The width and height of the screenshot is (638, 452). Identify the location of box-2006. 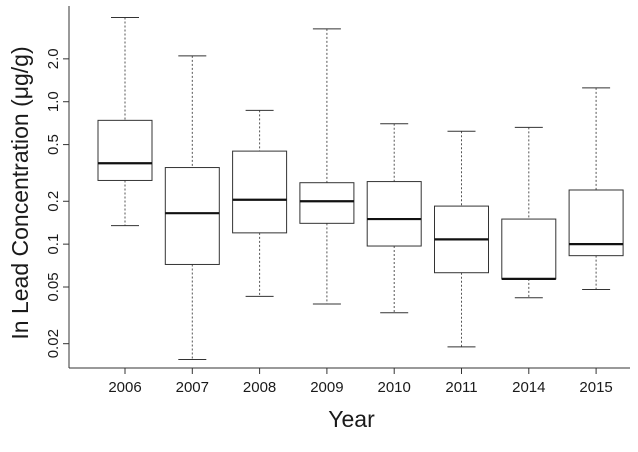
(125, 122).